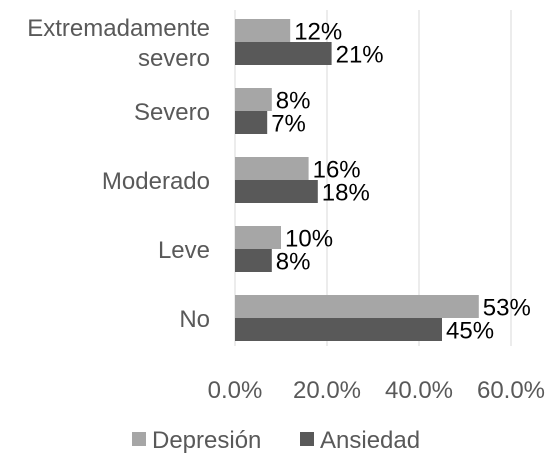 The image size is (555, 469). I want to click on legend: Depresión Ansiedad, so click(276, 440).